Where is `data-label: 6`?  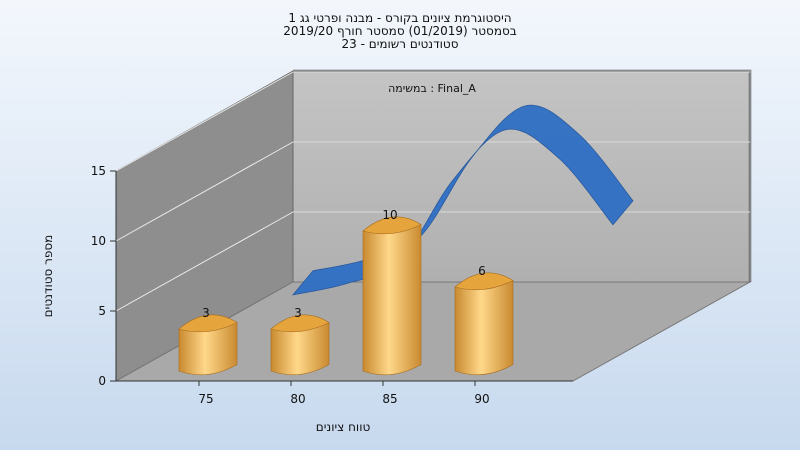 data-label: 6 is located at coordinates (482, 271).